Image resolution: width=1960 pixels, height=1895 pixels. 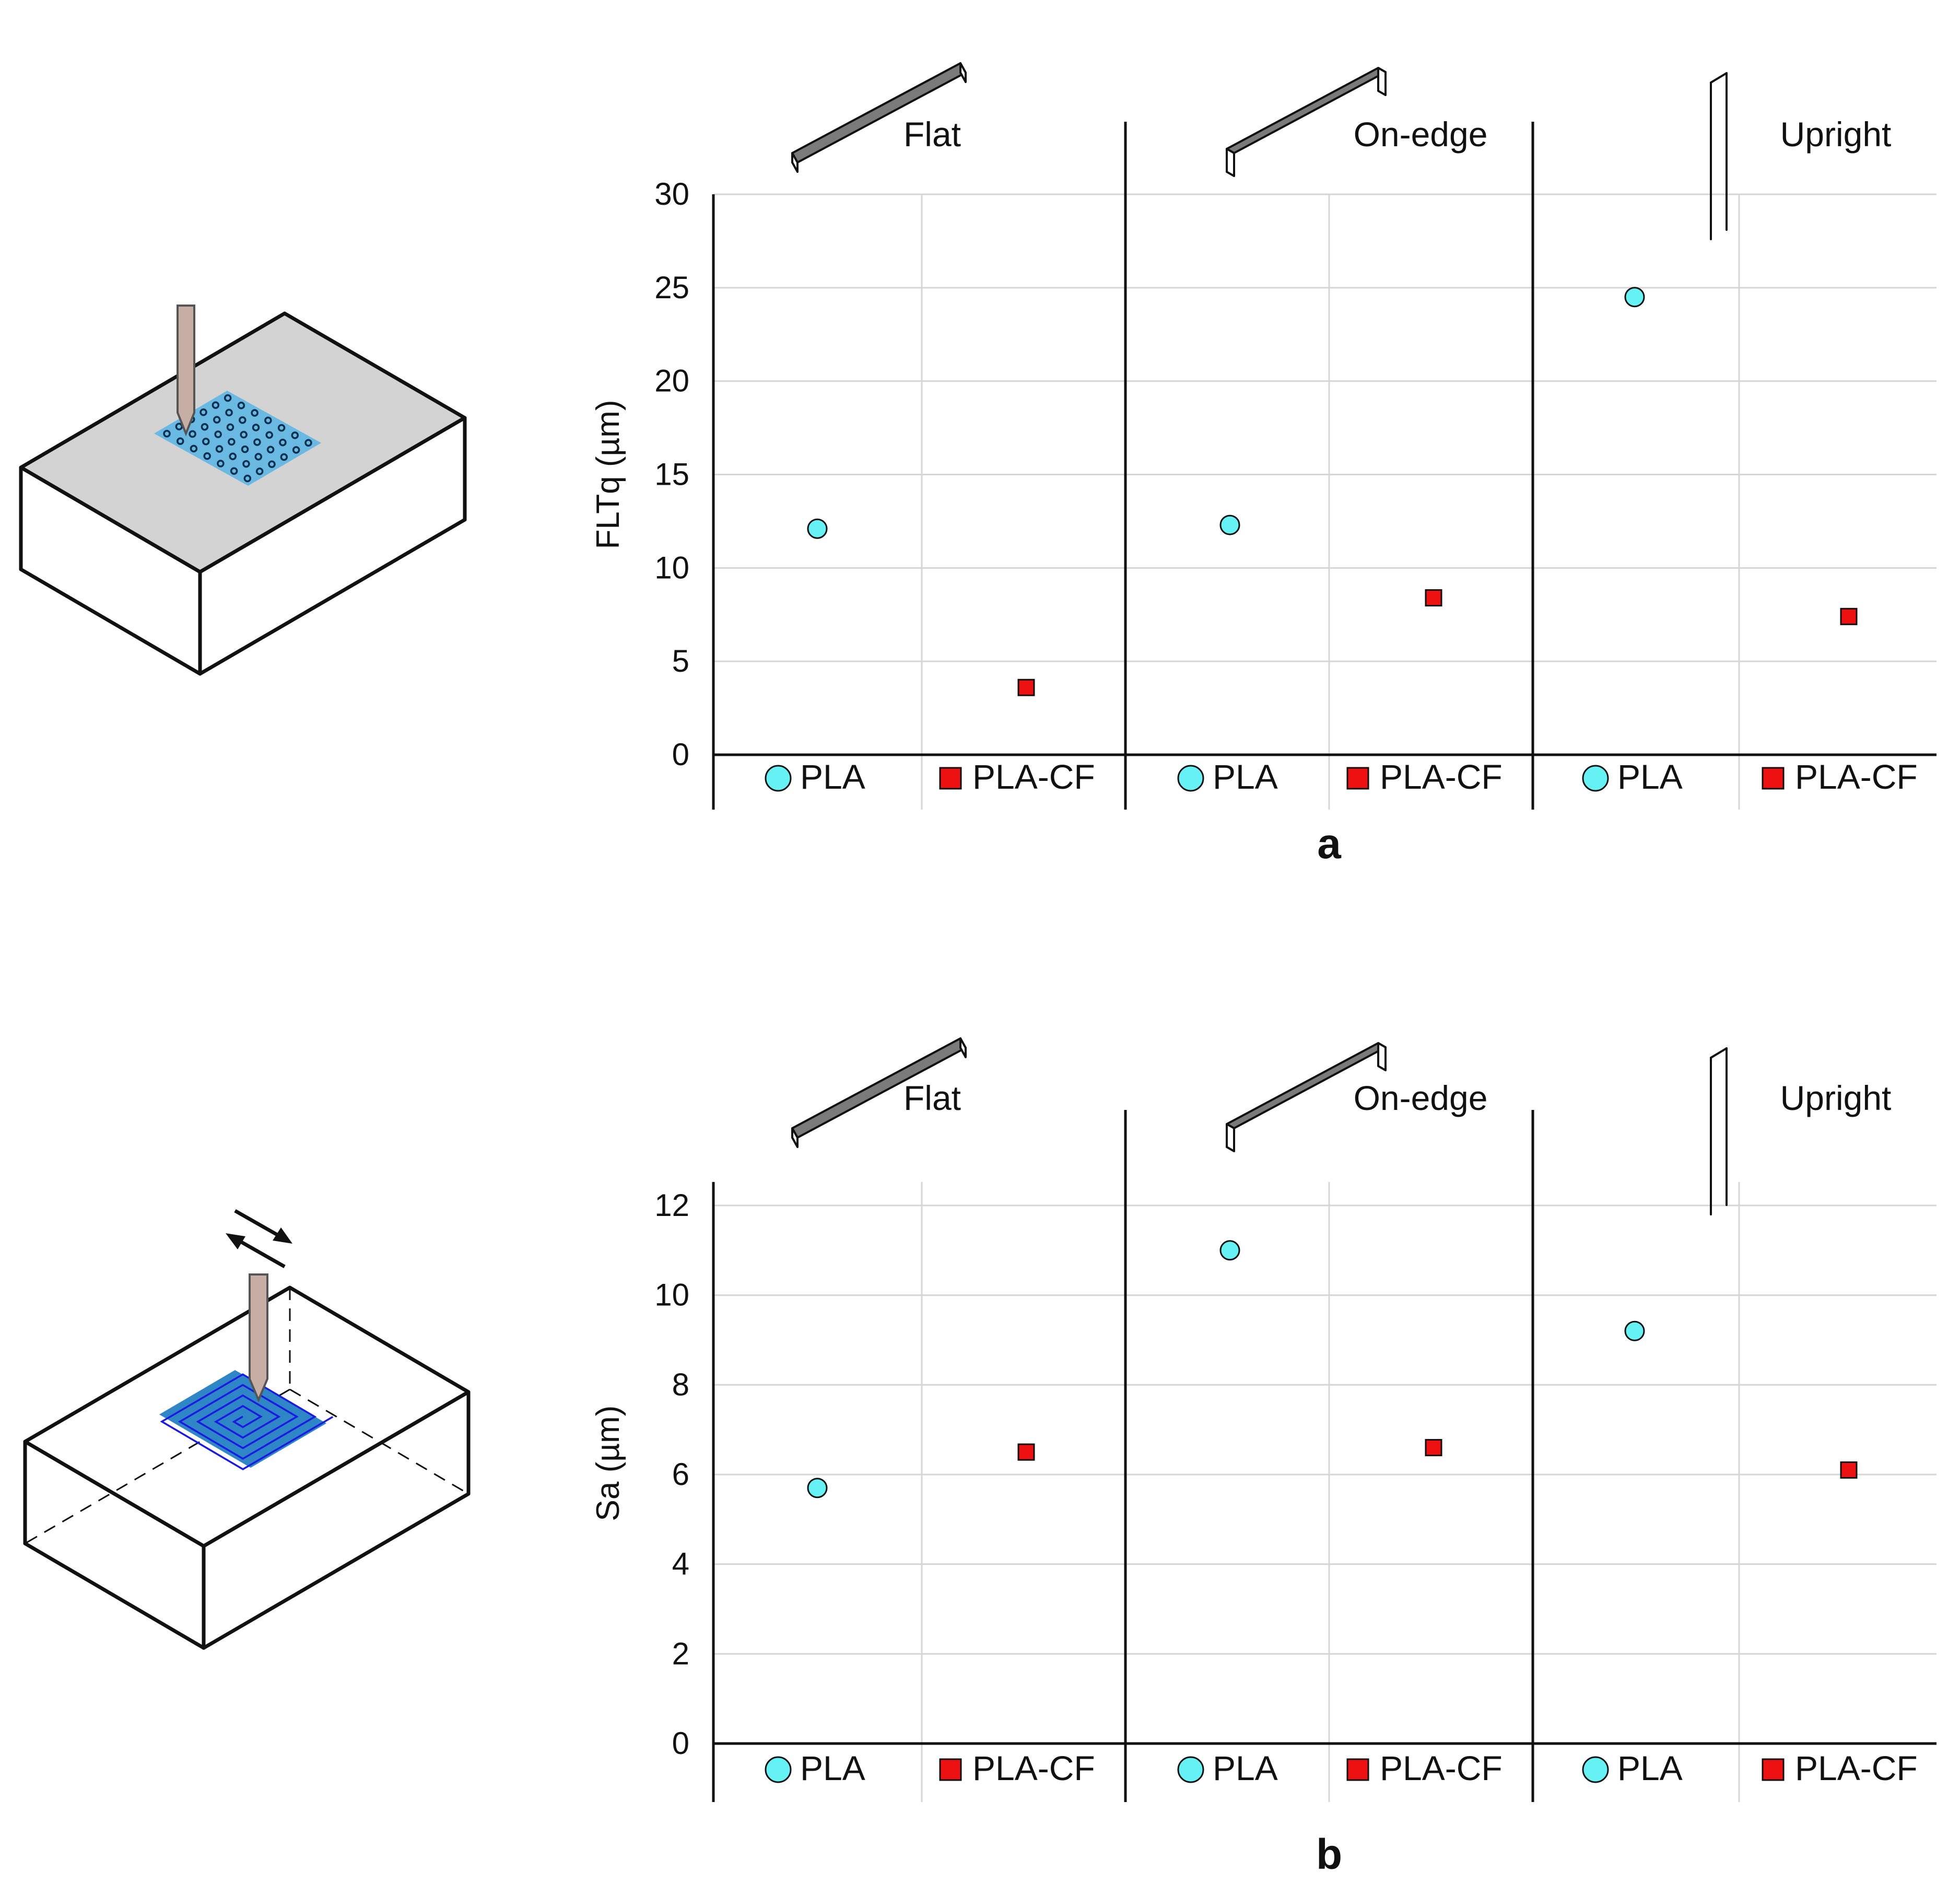 I want to click on y-tick-label: 8, so click(x=680, y=1384).